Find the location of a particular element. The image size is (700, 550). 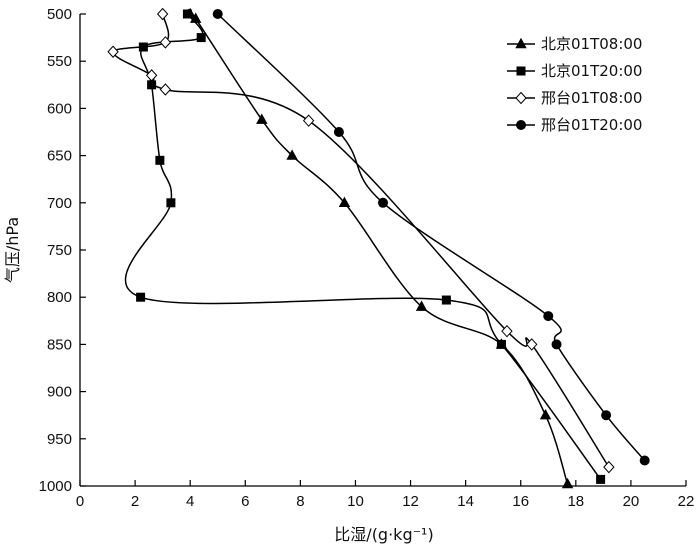

x-tick-label: 22 is located at coordinates (686, 501).